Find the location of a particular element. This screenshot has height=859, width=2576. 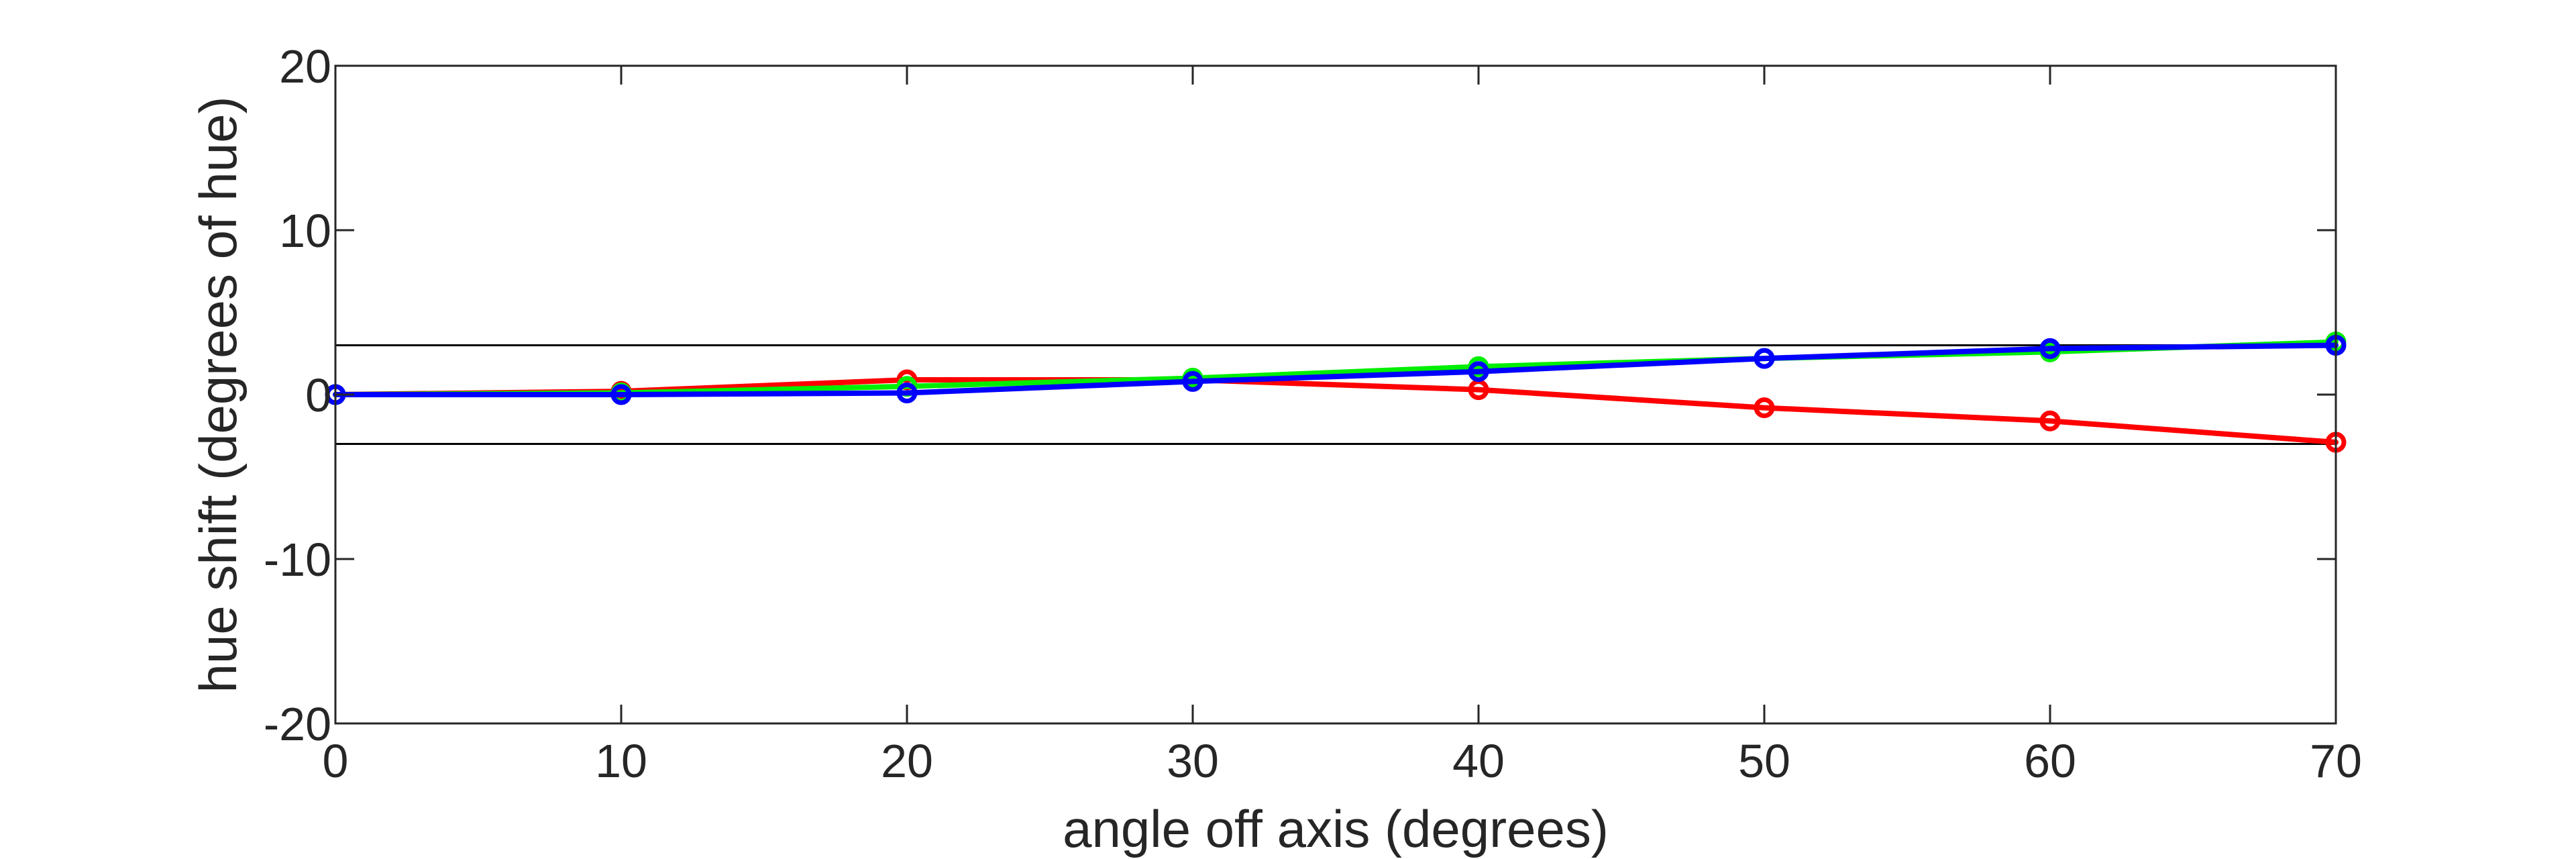

y-tick-label: -20 is located at coordinates (297, 724).